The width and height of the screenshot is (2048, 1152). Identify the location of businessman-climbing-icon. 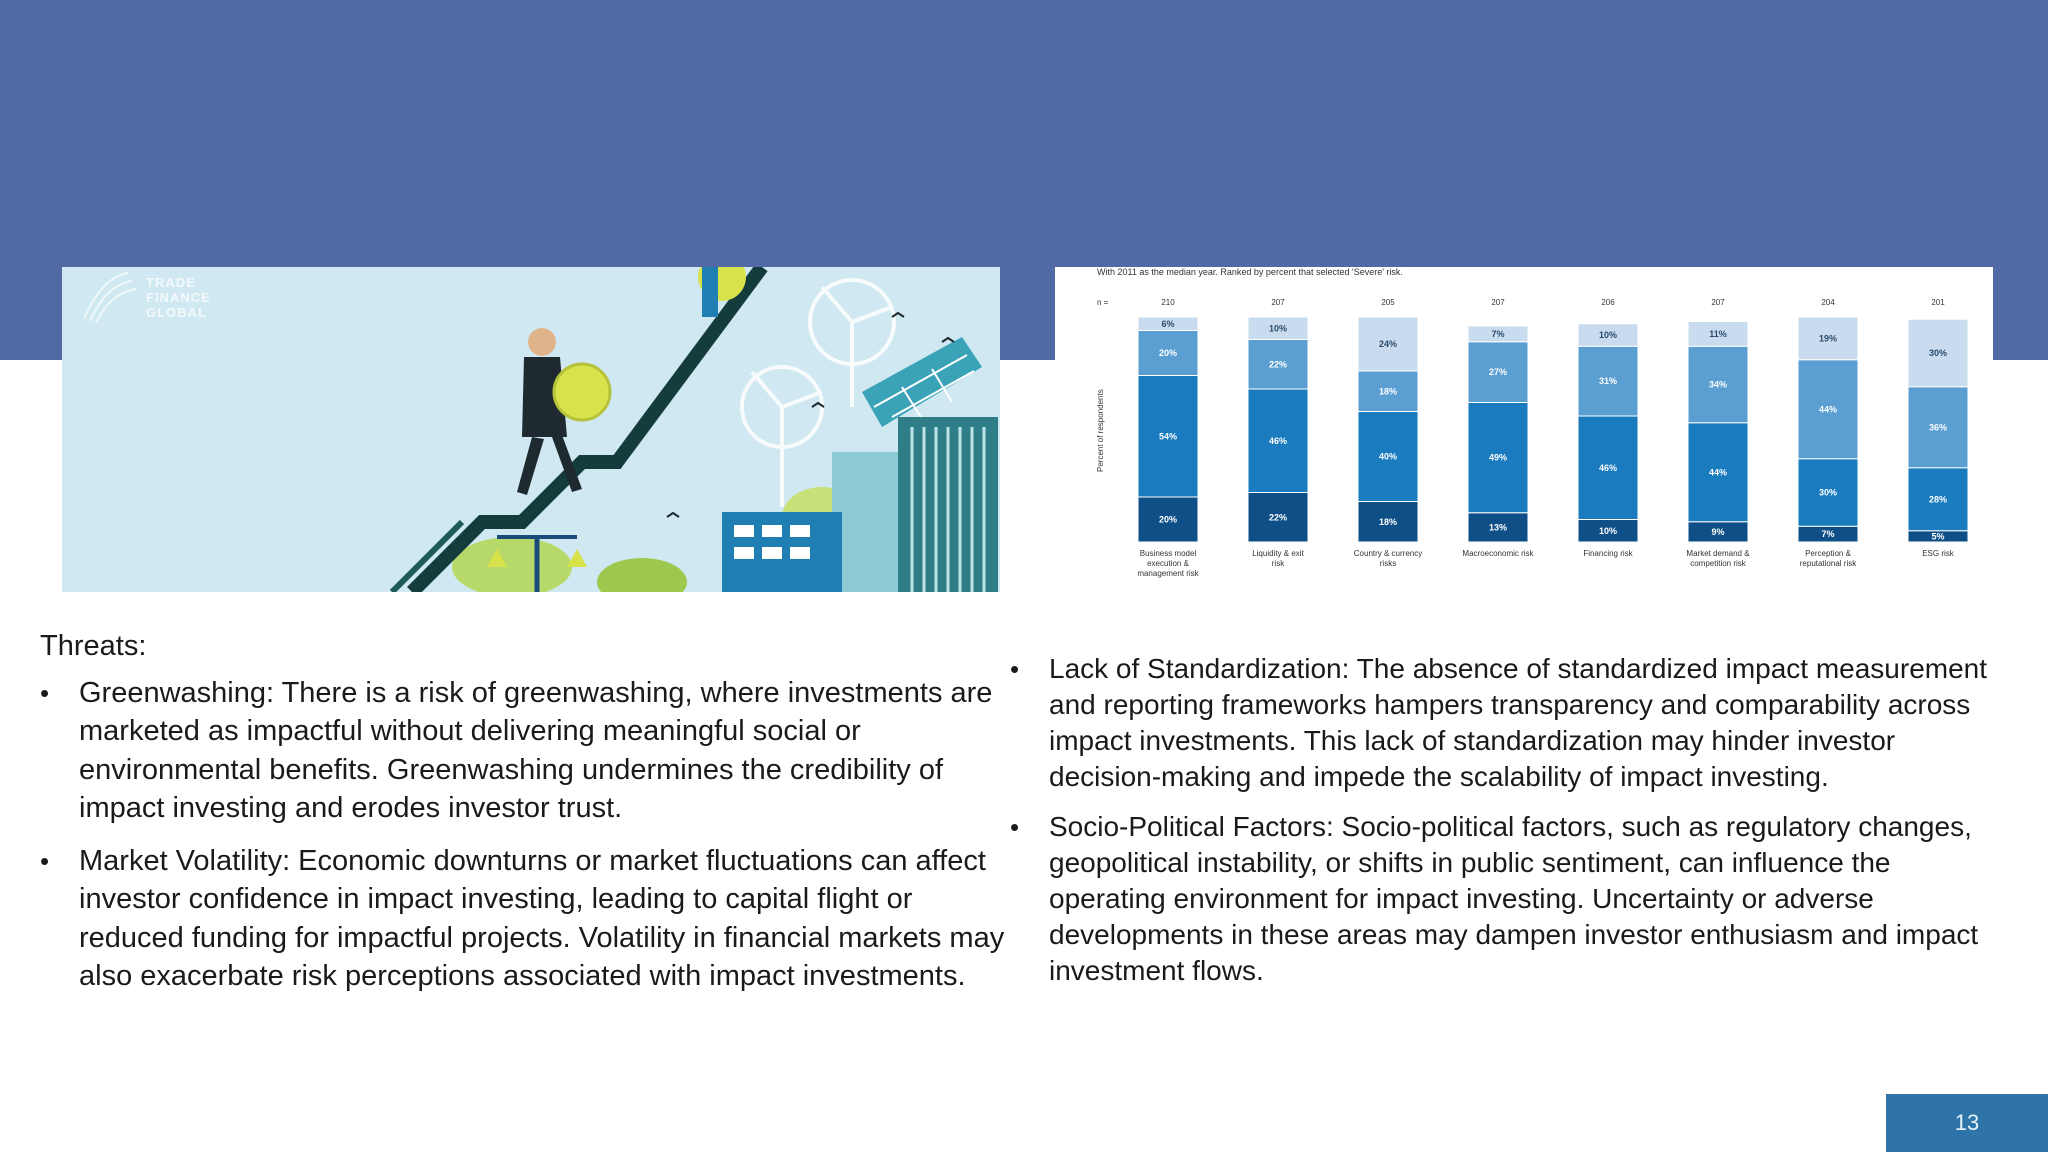
(631, 381).